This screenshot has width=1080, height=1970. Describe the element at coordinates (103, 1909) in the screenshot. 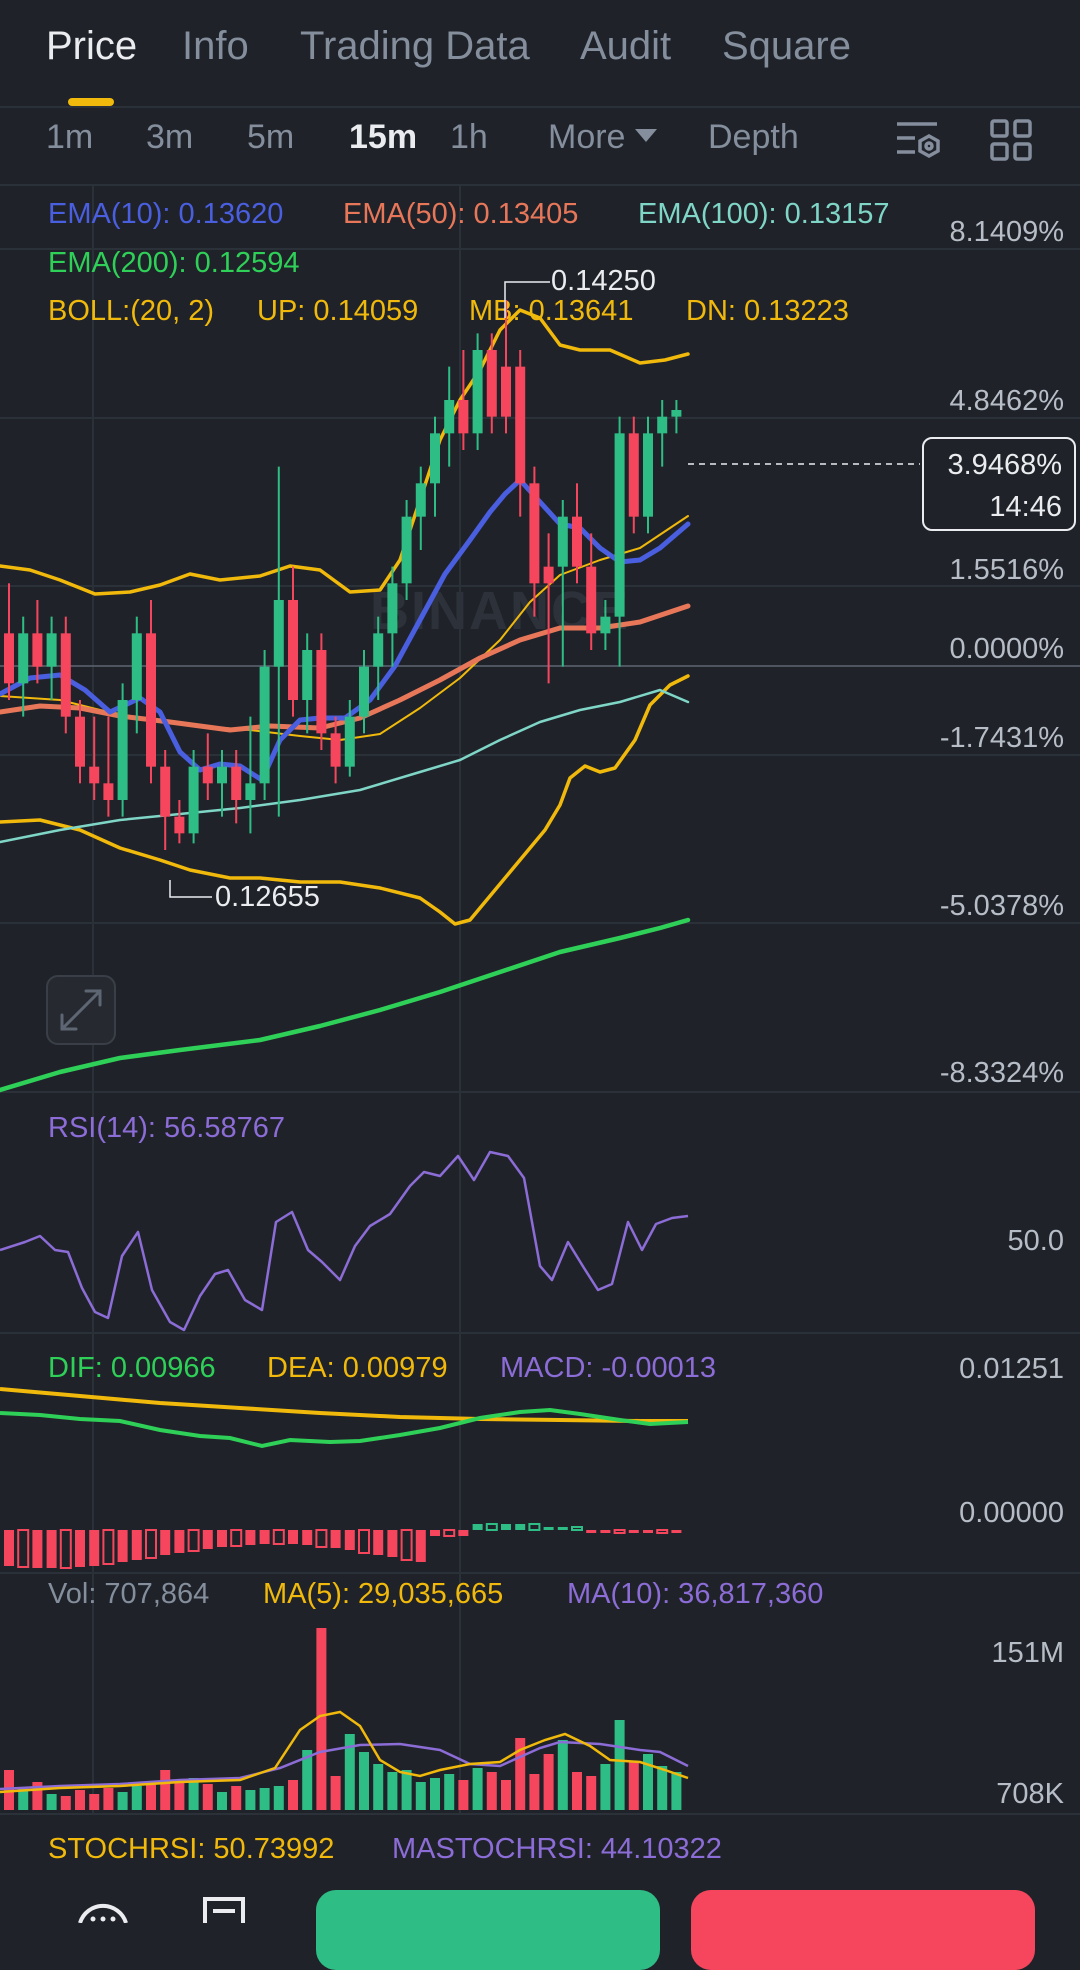

I see `chat-icon` at that location.